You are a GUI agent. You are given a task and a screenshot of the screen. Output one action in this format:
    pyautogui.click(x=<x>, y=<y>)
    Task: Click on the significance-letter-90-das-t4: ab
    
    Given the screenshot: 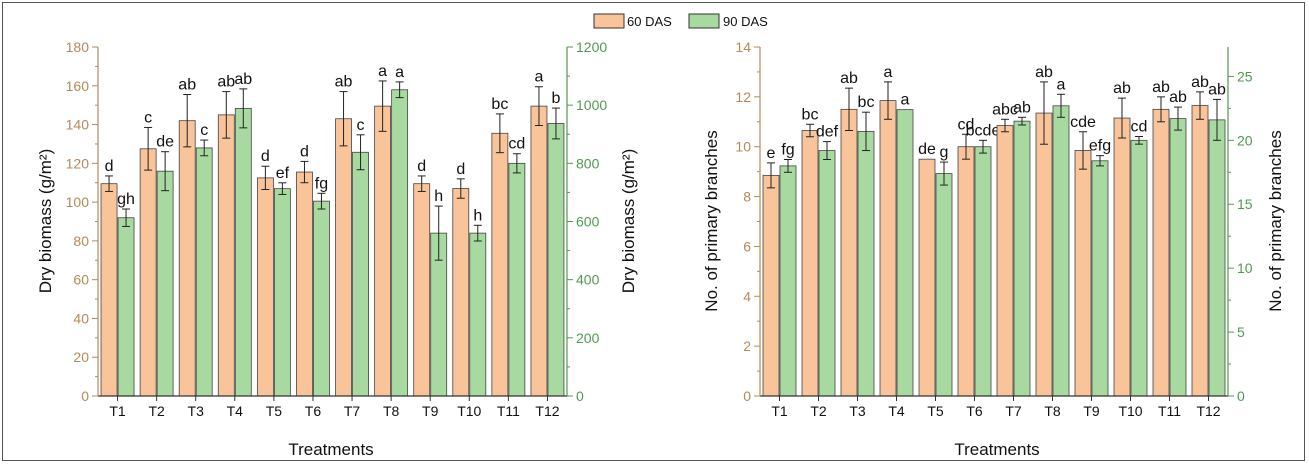 What is the action you would take?
    pyautogui.click(x=243, y=79)
    